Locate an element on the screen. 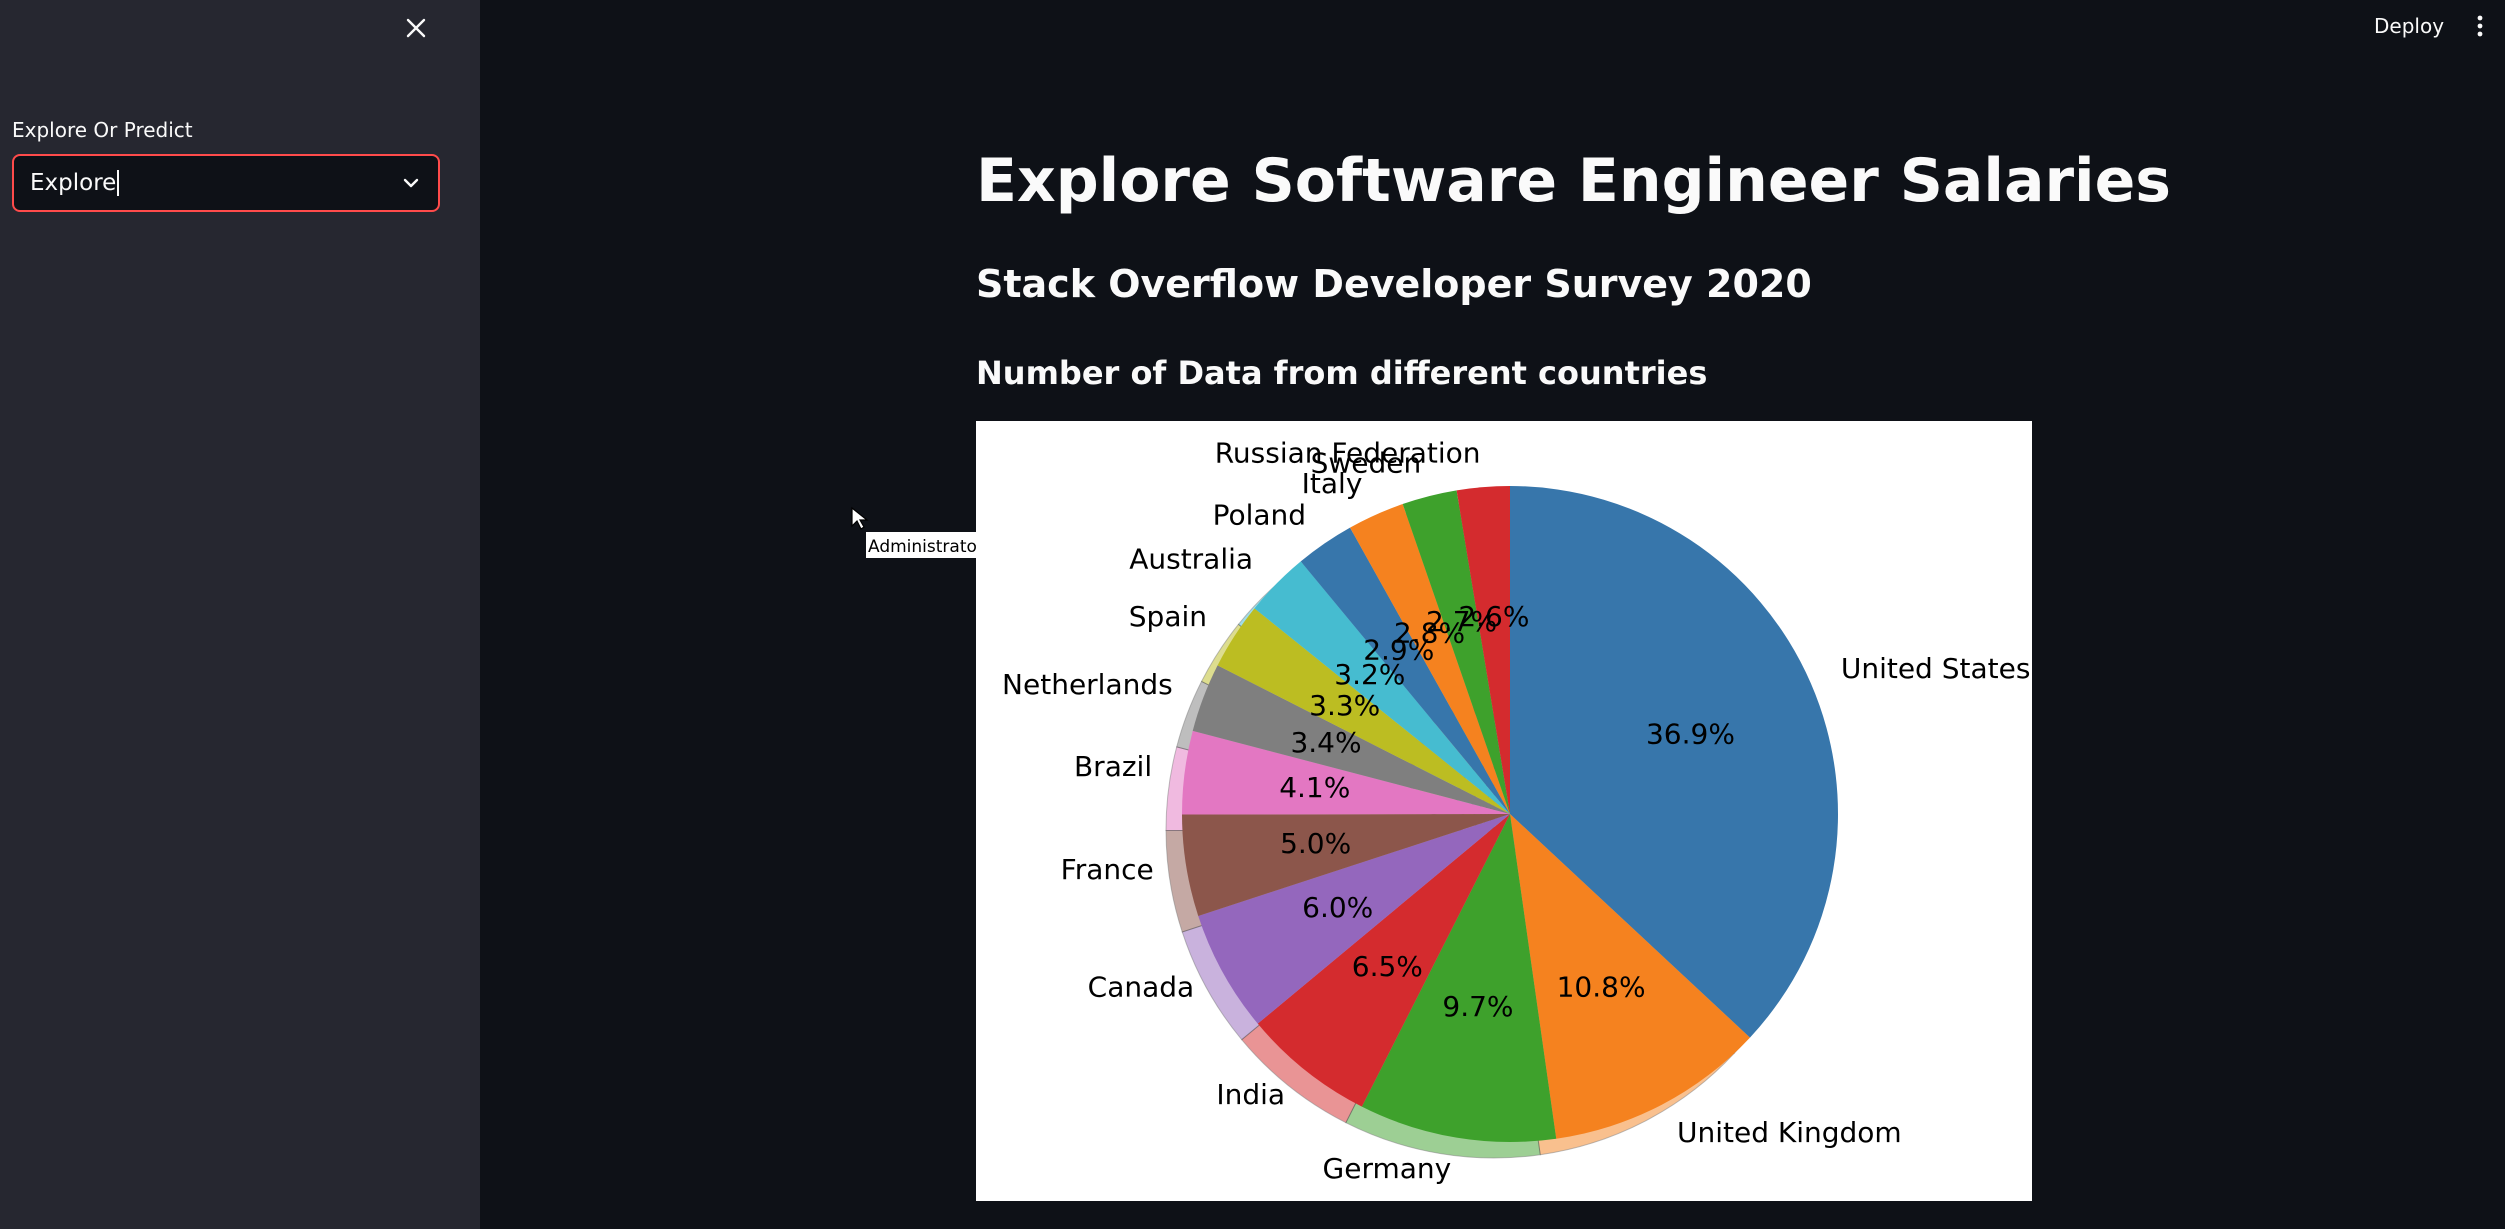 This screenshot has height=1229, width=2505. pie-category-label: Poland is located at coordinates (1259, 514).